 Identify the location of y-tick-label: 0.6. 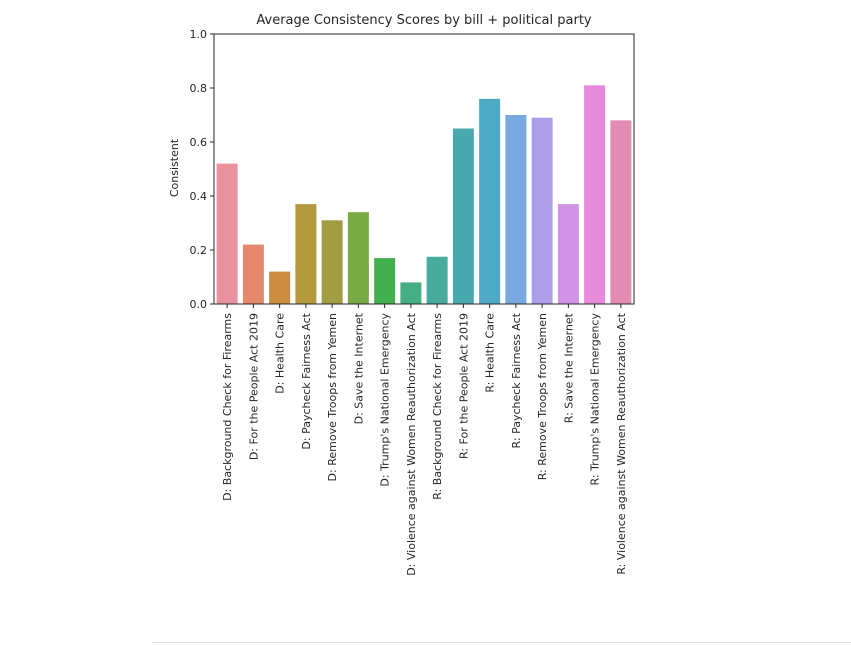
(199, 142).